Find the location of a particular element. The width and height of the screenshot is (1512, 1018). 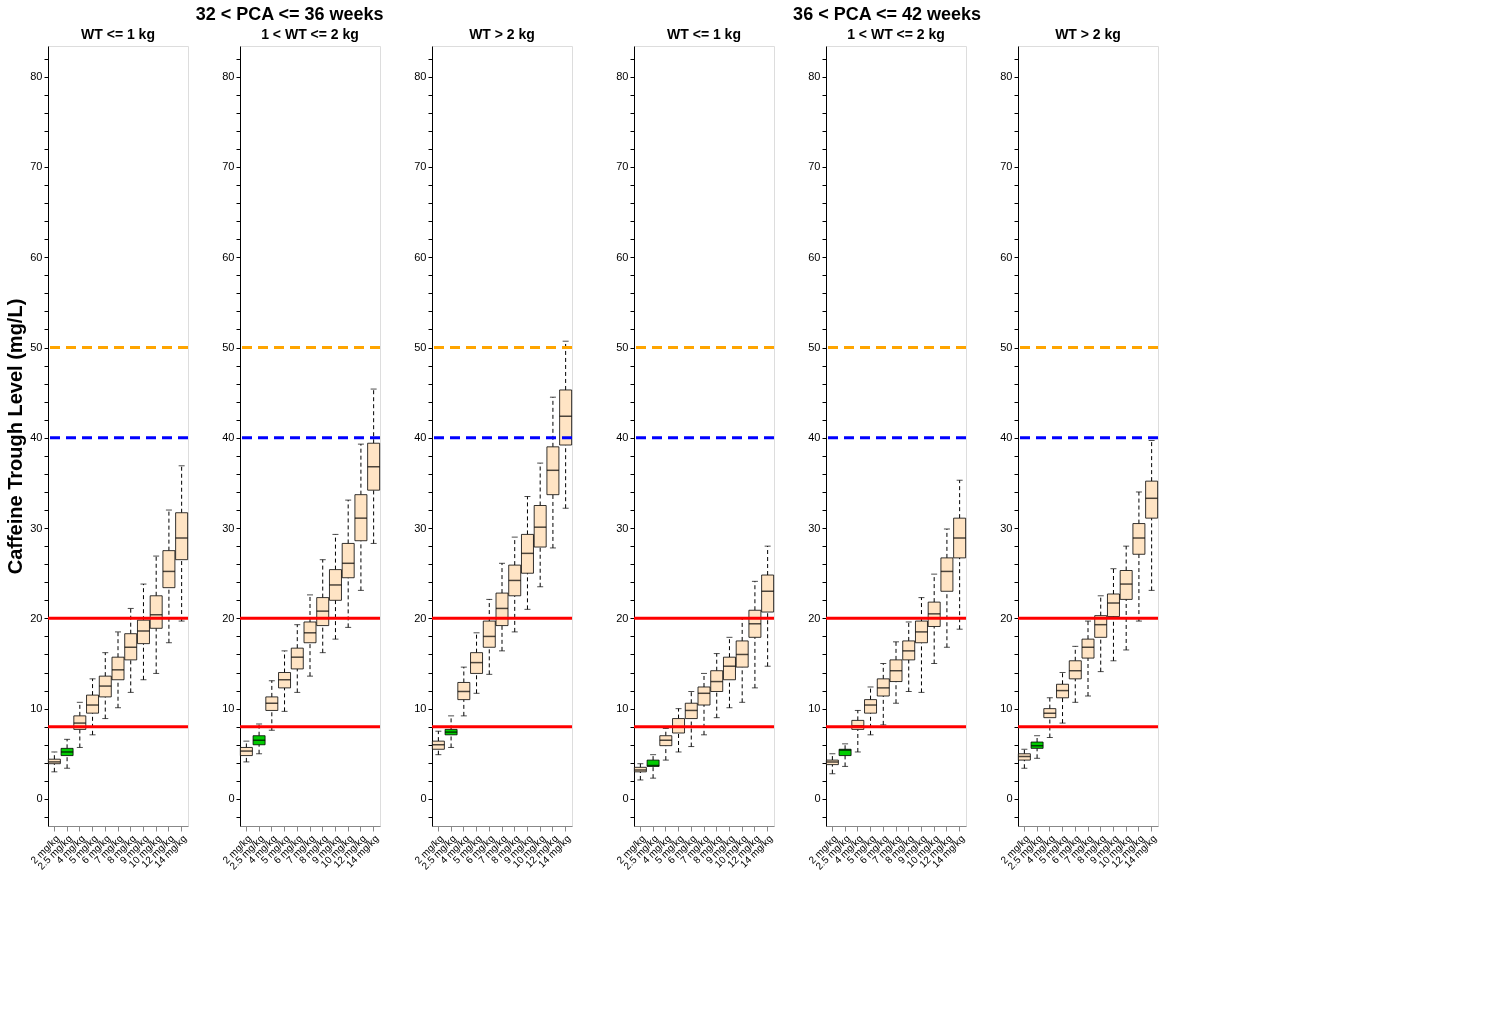

text: 36 < PCA <= 42 weeks is located at coordinates (887, 13).